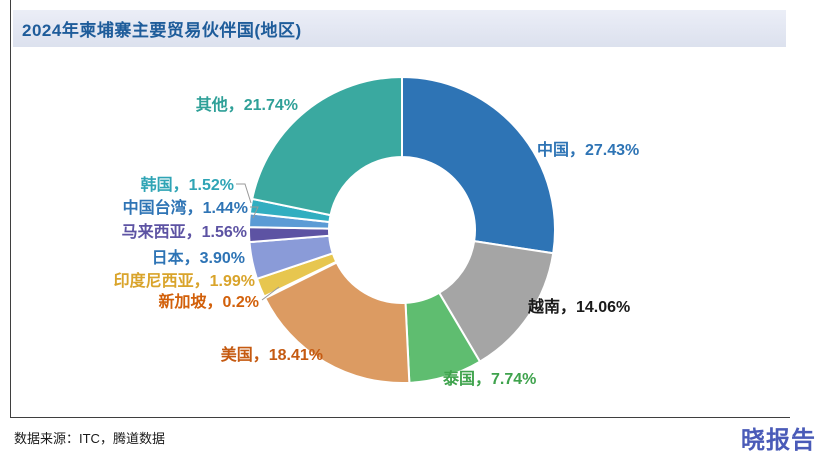 This screenshot has height=451, width=822. I want to click on chart-title-bar: 2024年柬埔寨主要贸易伙伴国(地区), so click(399, 28).